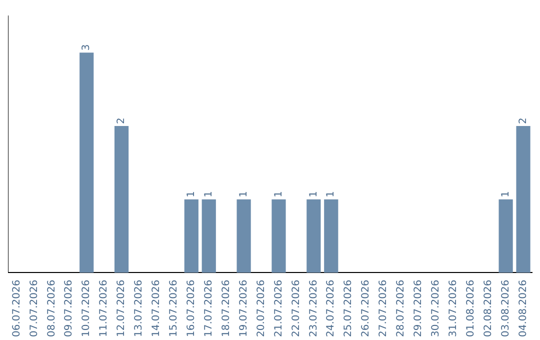 The image size is (540, 340). I want to click on x-tick-label: 06.07.2026, so click(16, 309).